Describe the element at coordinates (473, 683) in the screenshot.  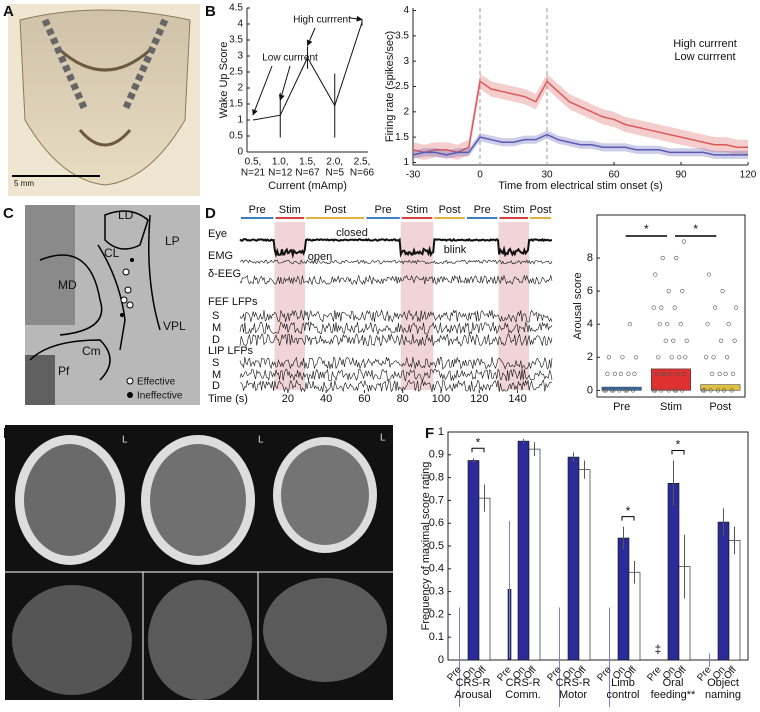
I see `x-tick-label: CRS-R` at that location.